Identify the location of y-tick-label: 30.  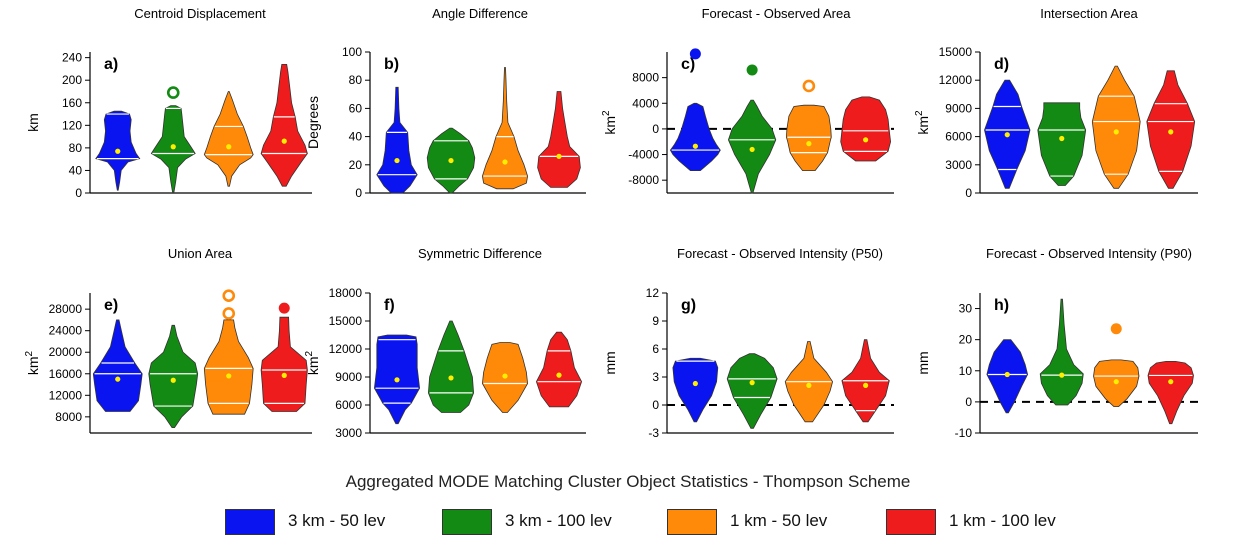
(966, 309).